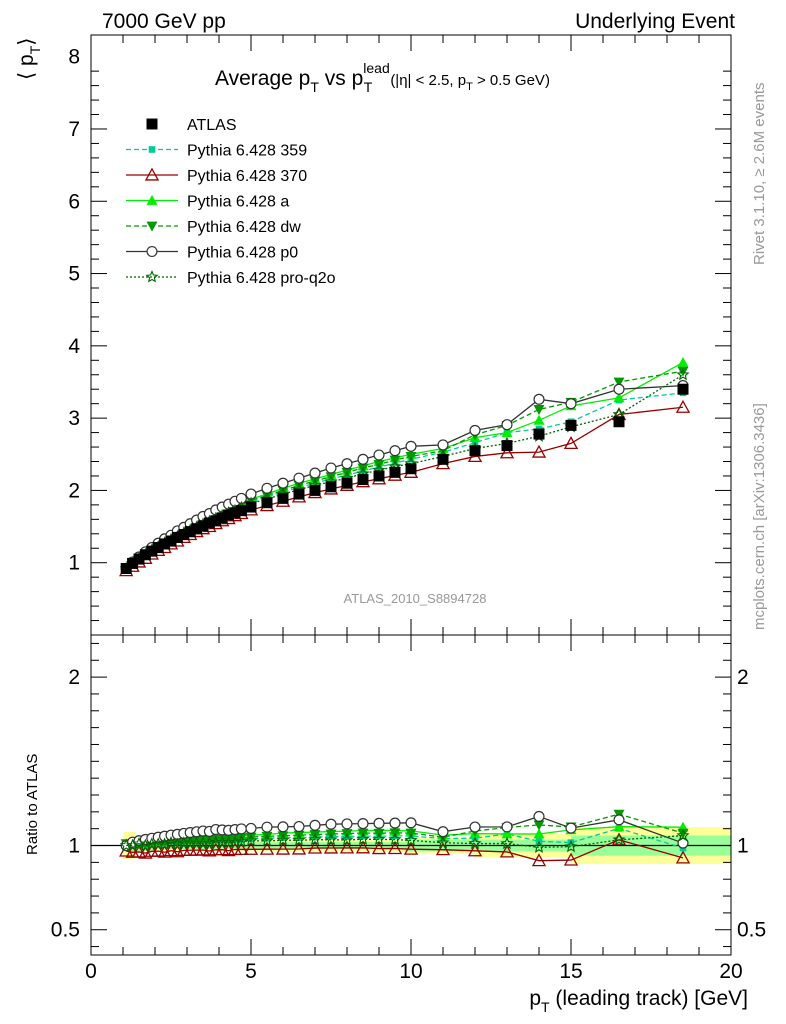  What do you see at coordinates (251, 971) in the screenshot?
I see `x-tick-label: 5` at bounding box center [251, 971].